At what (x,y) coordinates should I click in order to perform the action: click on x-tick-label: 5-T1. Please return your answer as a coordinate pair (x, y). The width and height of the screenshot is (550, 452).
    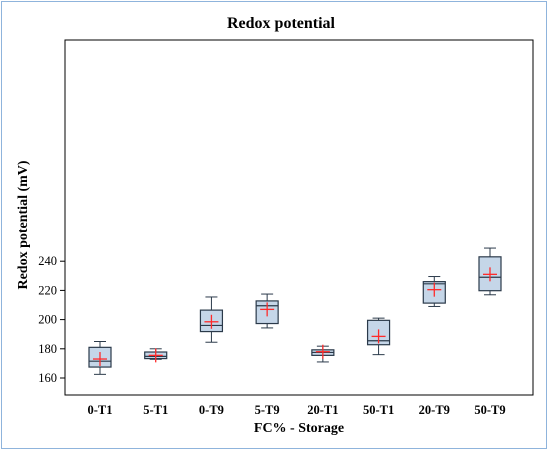
    Looking at the image, I should click on (155, 410).